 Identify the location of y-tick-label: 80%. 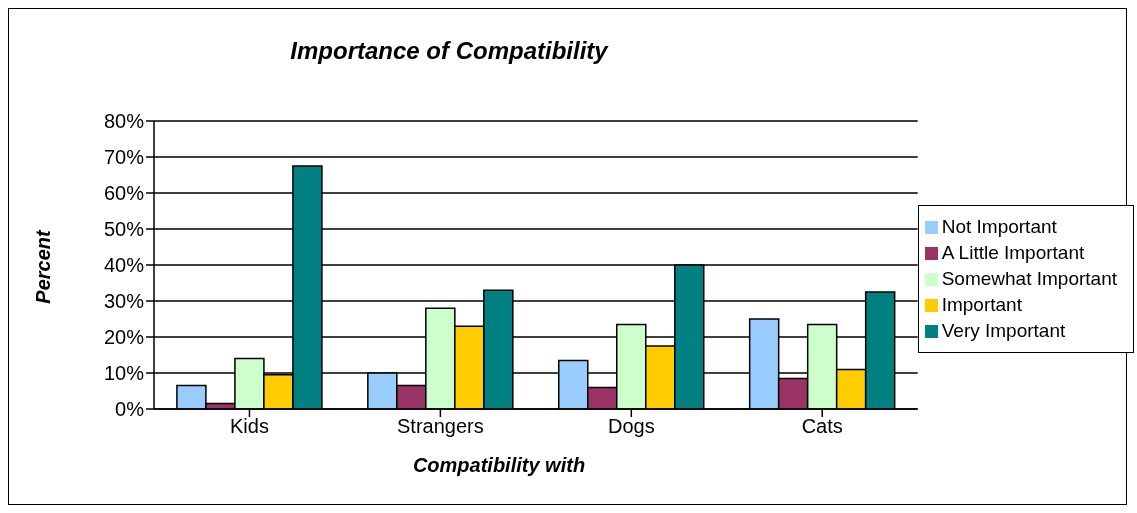
(124, 121).